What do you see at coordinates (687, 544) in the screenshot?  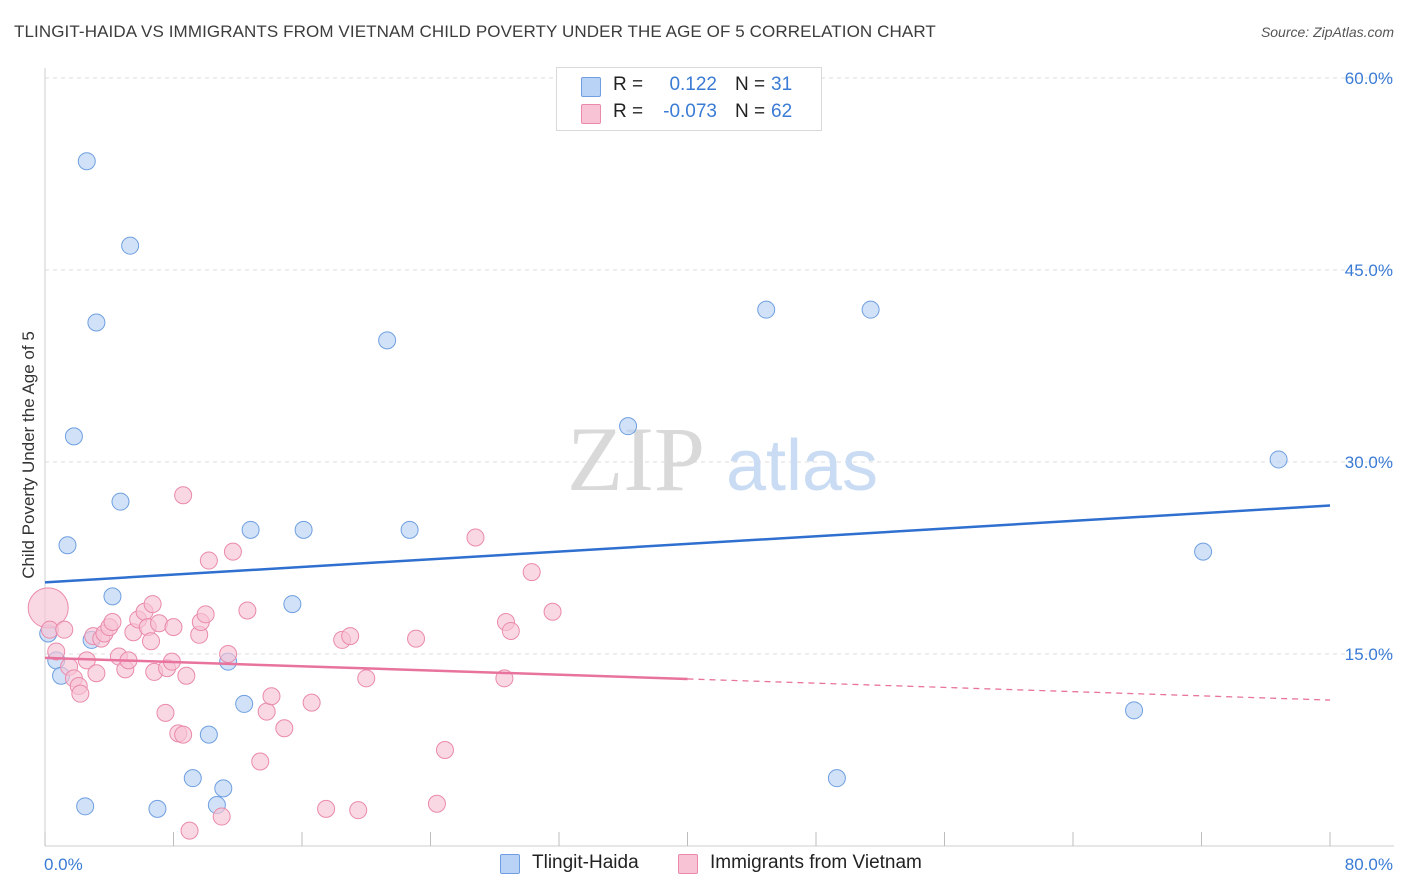 I see `tlingit-trend-line` at bounding box center [687, 544].